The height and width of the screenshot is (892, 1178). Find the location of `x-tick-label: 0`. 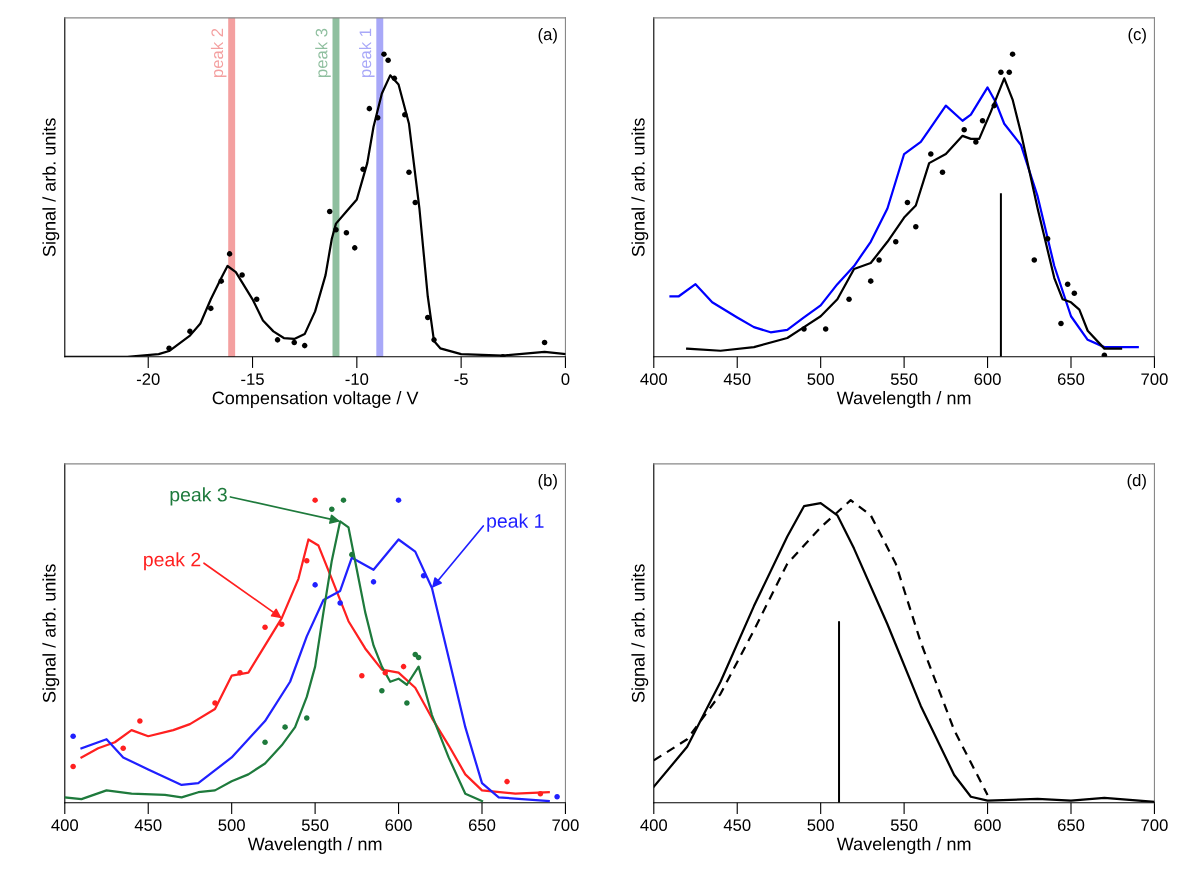

x-tick-label: 0 is located at coordinates (565, 379).